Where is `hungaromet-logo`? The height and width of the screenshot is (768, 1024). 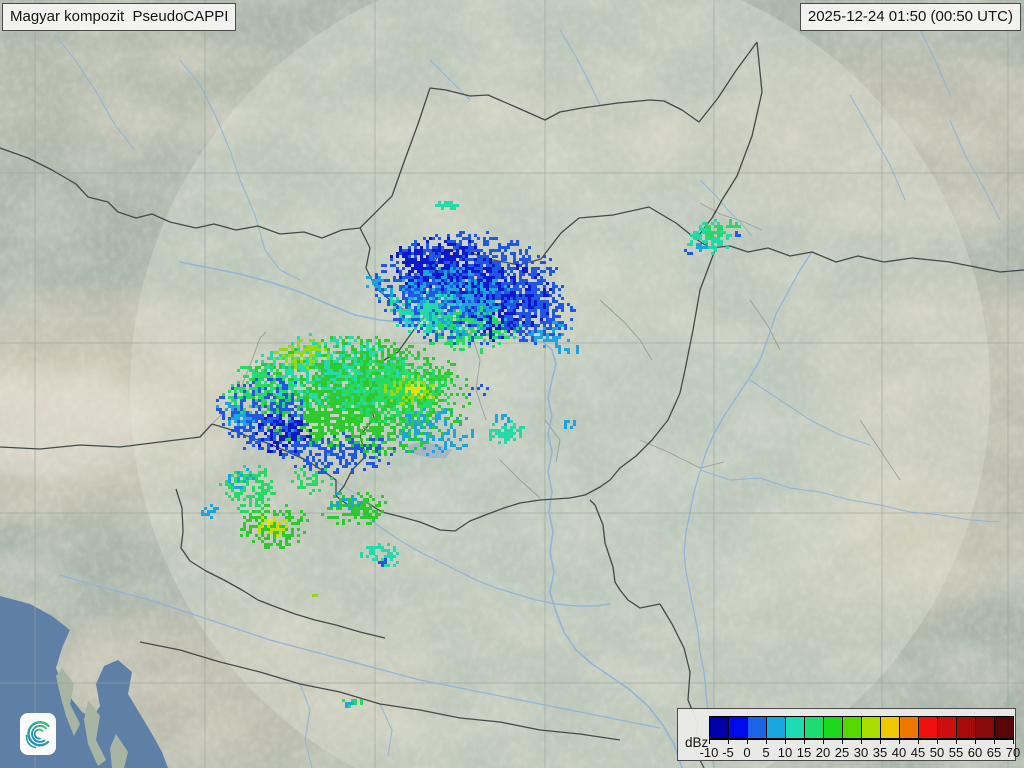 hungaromet-logo is located at coordinates (38, 734).